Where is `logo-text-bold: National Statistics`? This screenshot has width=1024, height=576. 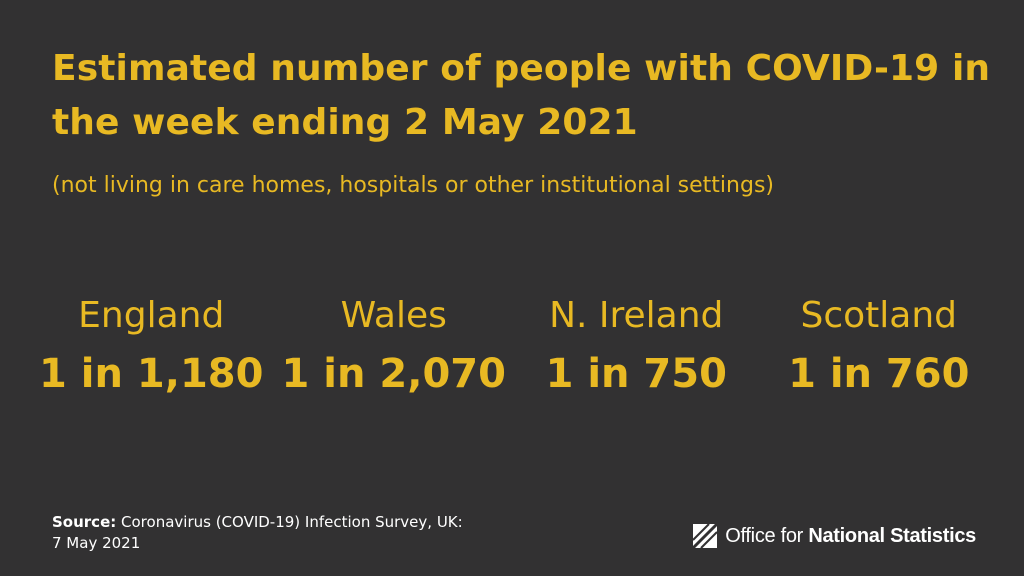 logo-text-bold: National Statistics is located at coordinates (892, 535).